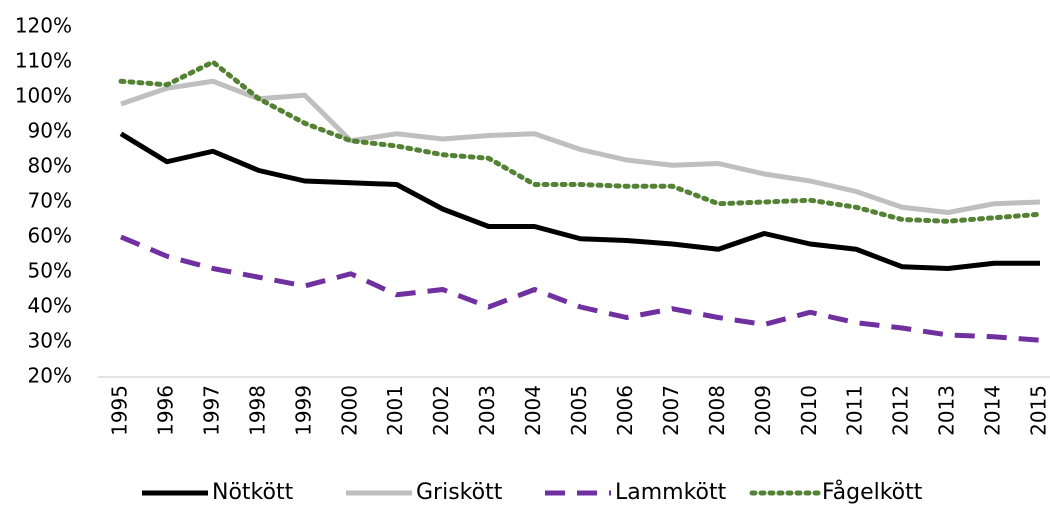 This screenshot has width=1050, height=505. I want to click on legend-label: Nötkött, so click(253, 492).